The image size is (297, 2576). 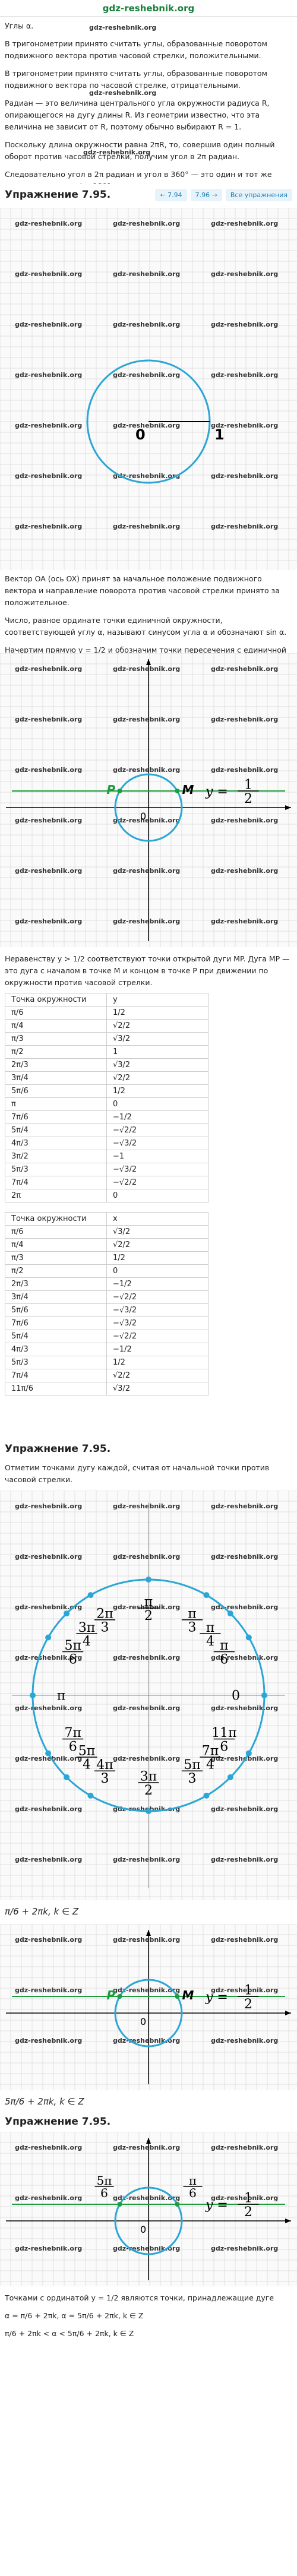 What do you see at coordinates (157, 1245) in the screenshot?
I see `table-cell: √2/2` at bounding box center [157, 1245].